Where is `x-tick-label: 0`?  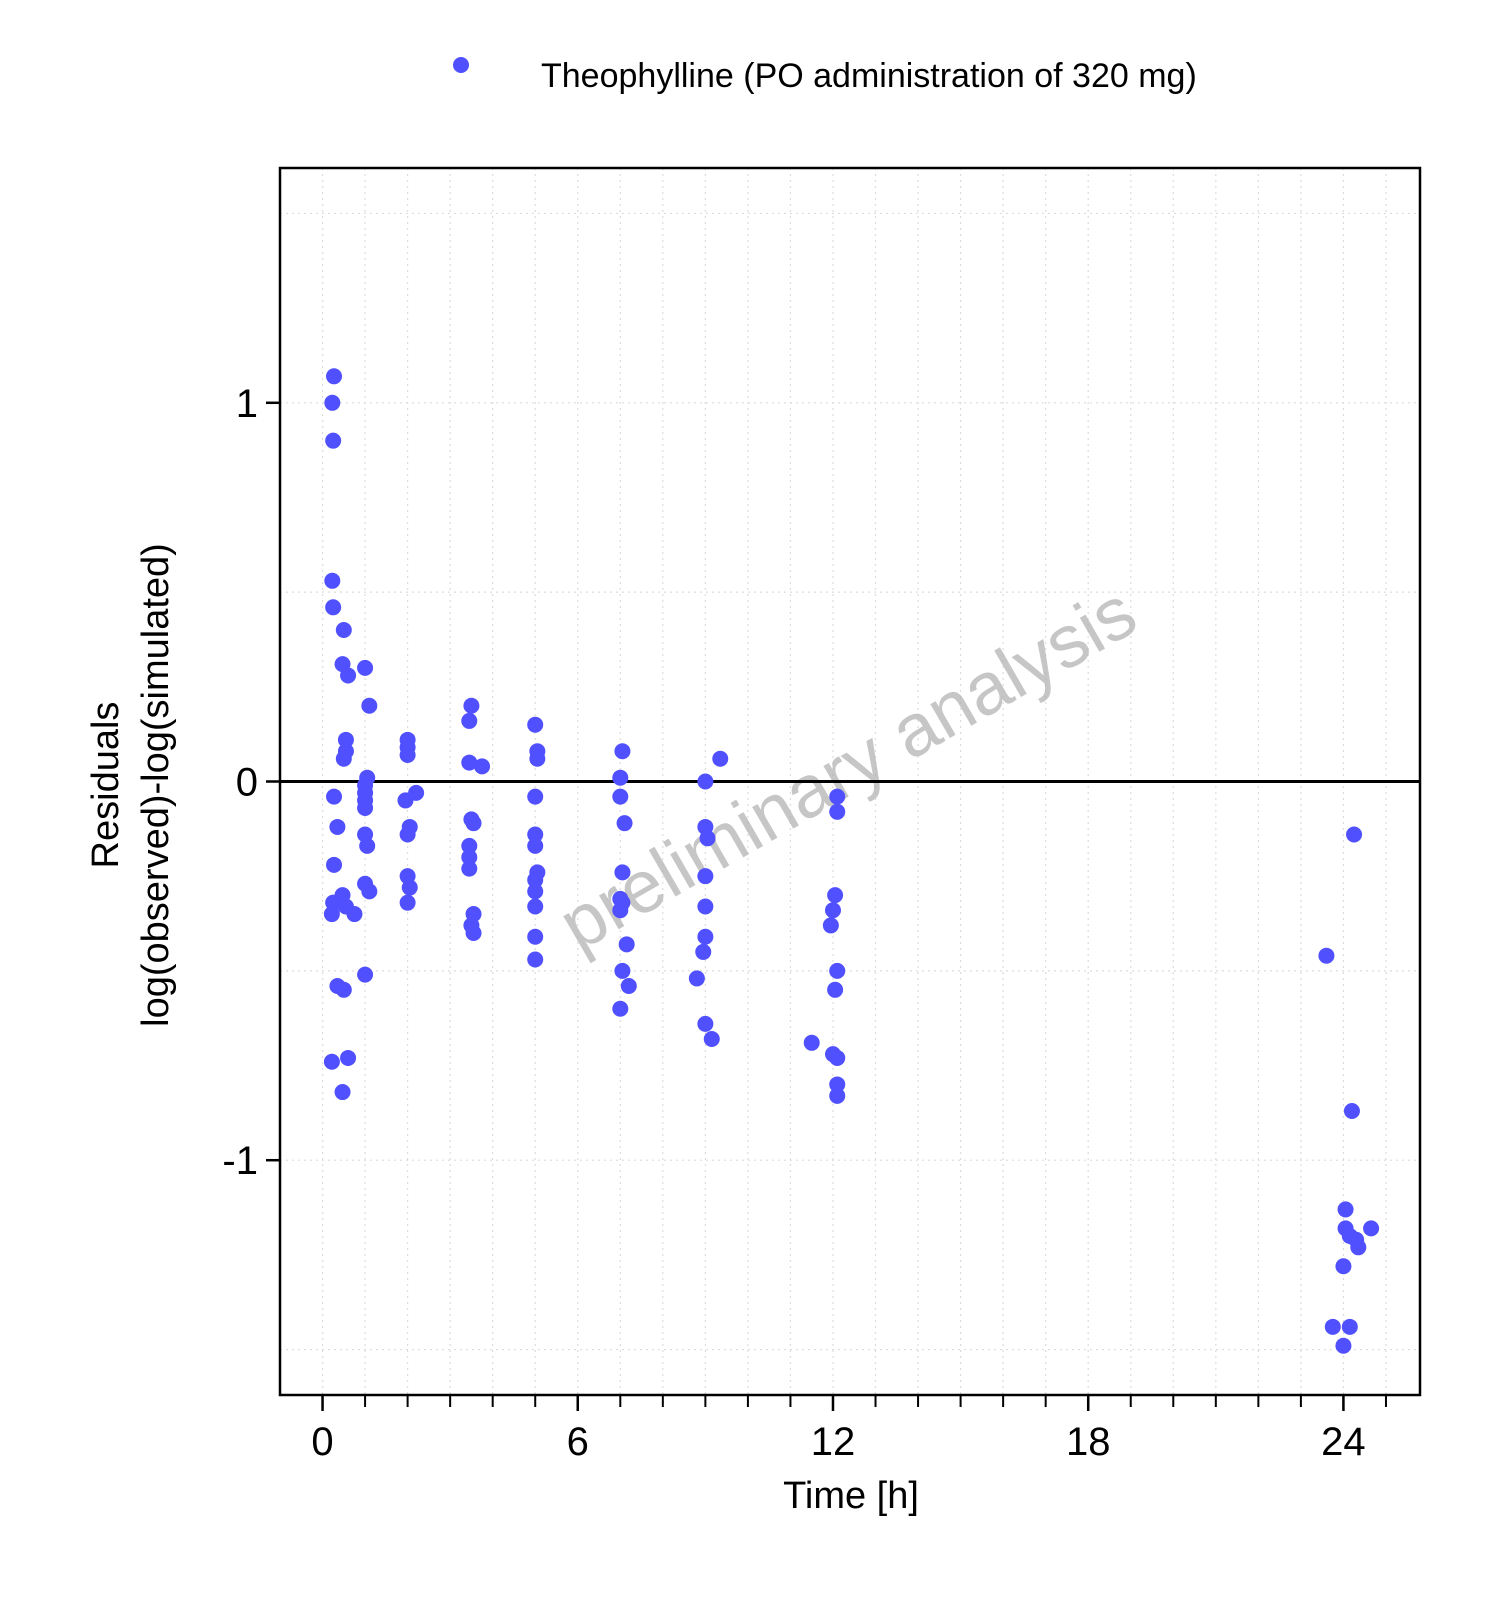 x-tick-label: 0 is located at coordinates (322, 1442).